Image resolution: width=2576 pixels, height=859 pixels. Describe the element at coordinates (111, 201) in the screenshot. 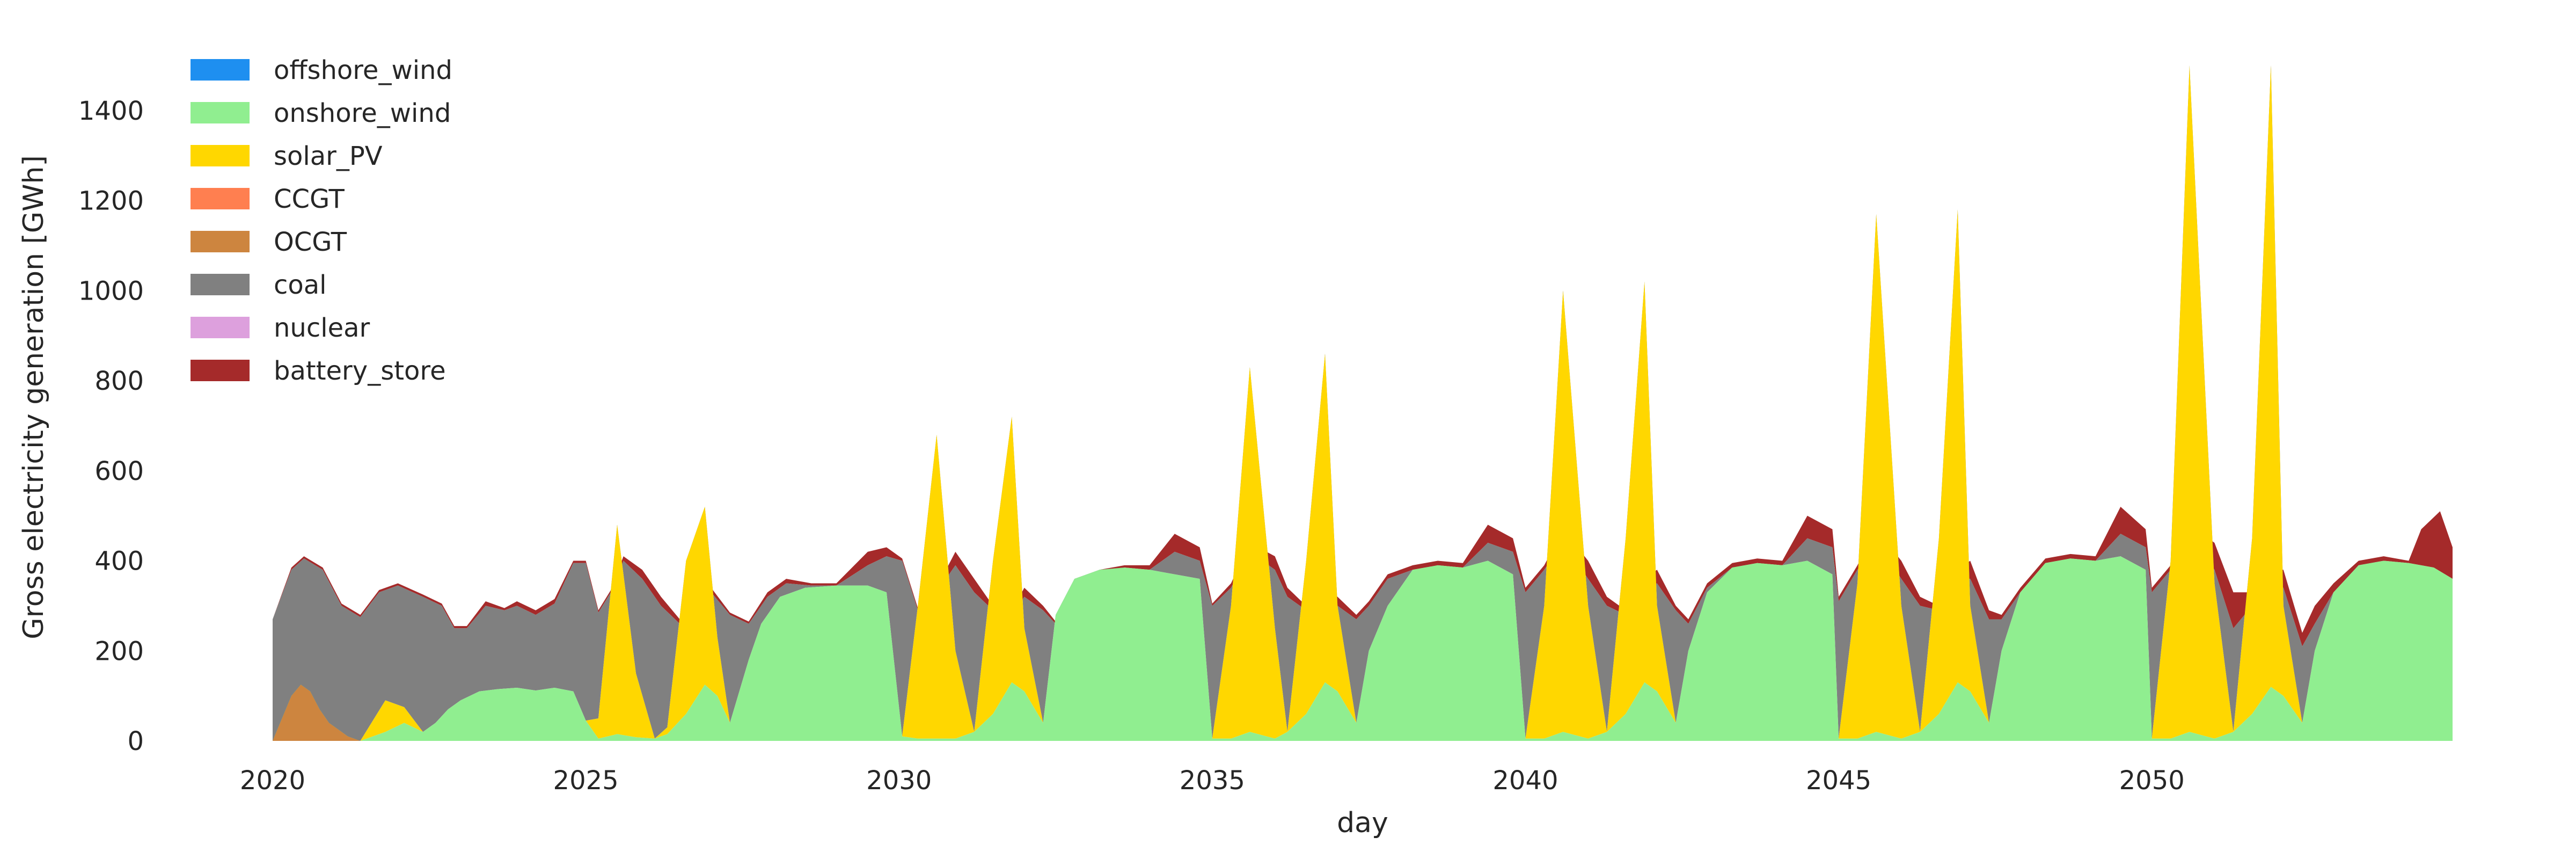

I see `y-tick-label: 1200` at that location.